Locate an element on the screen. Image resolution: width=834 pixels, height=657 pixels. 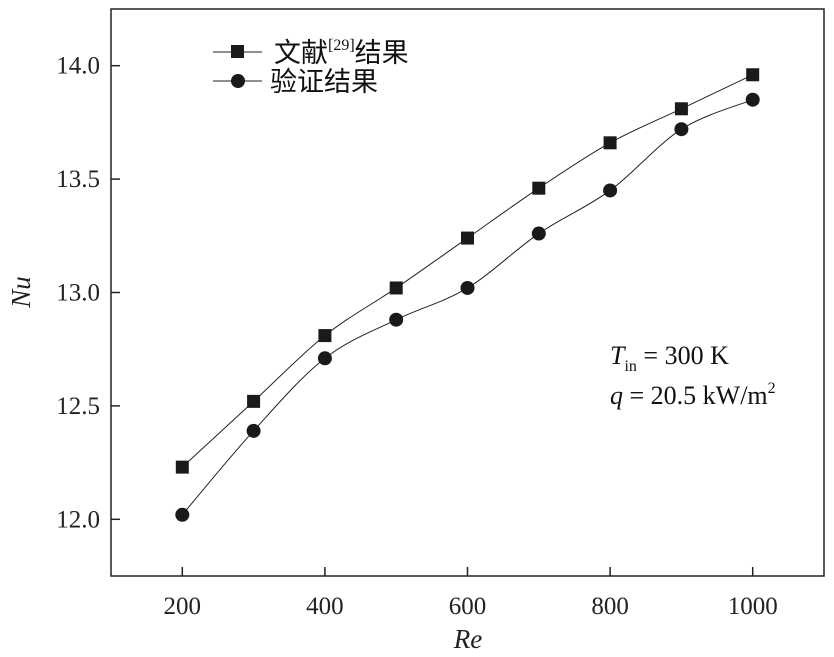
x-tick-label-400: 400 is located at coordinates (325, 606).